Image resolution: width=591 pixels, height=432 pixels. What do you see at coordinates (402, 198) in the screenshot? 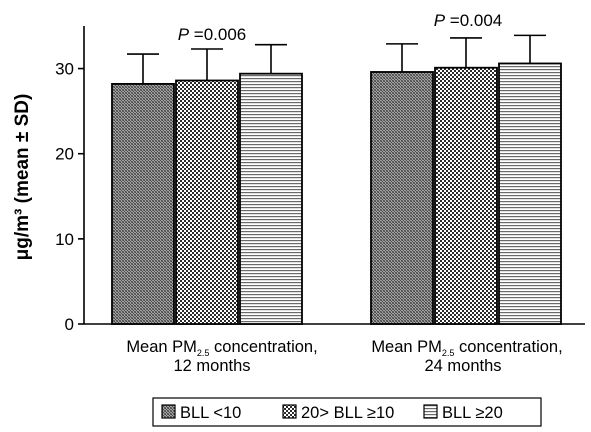
I see `bar-bll-under-10-24-months` at bounding box center [402, 198].